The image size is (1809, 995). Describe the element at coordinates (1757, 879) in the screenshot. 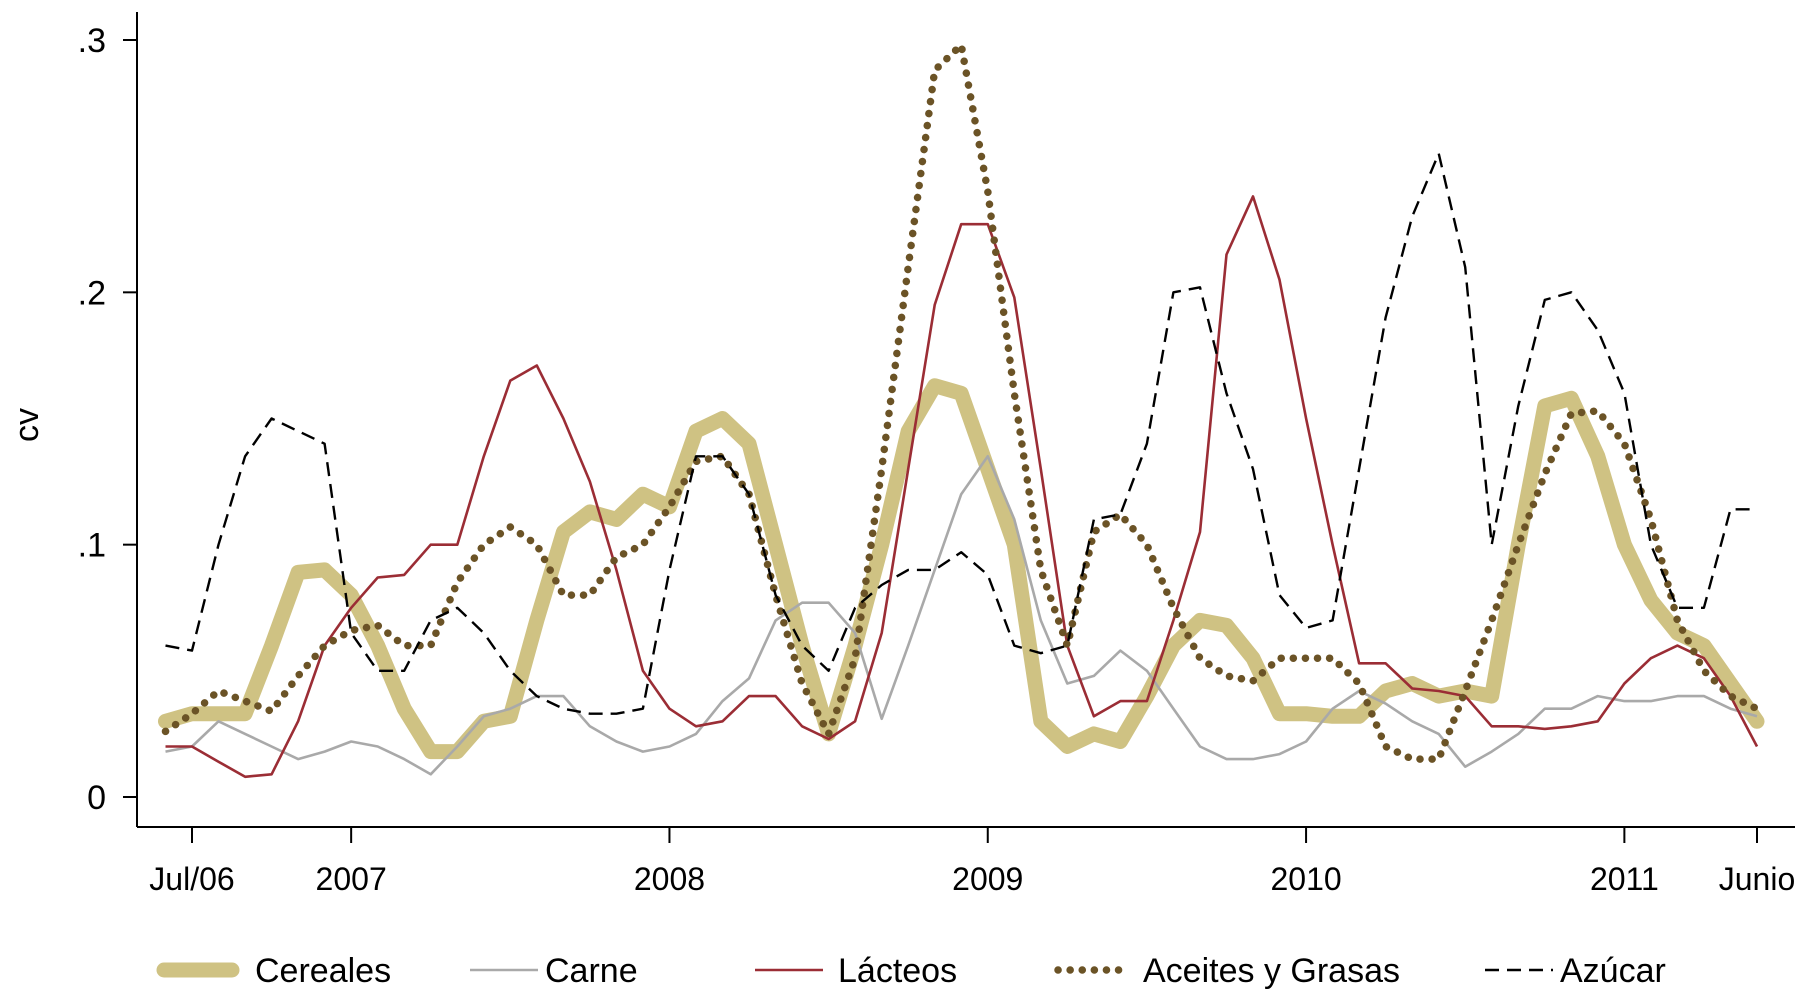

I see `x-tick-label: Junio` at that location.